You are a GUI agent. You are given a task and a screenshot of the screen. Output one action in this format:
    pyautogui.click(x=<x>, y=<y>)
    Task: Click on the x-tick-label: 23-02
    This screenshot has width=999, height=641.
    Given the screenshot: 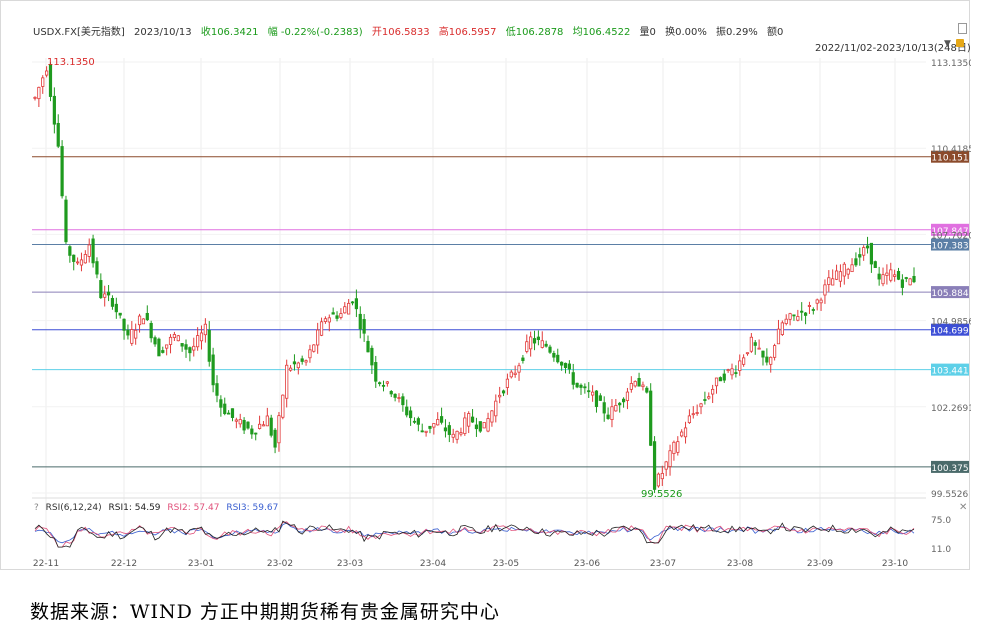 What is the action you would take?
    pyautogui.click(x=280, y=564)
    